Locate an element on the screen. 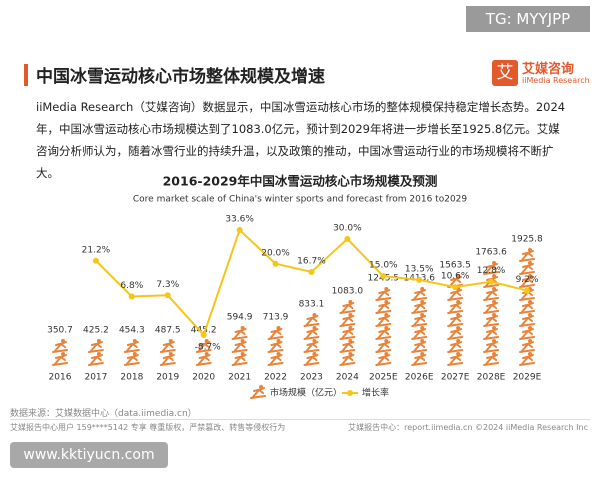 This screenshot has height=480, width=600. value-label: 15.0% is located at coordinates (383, 266).